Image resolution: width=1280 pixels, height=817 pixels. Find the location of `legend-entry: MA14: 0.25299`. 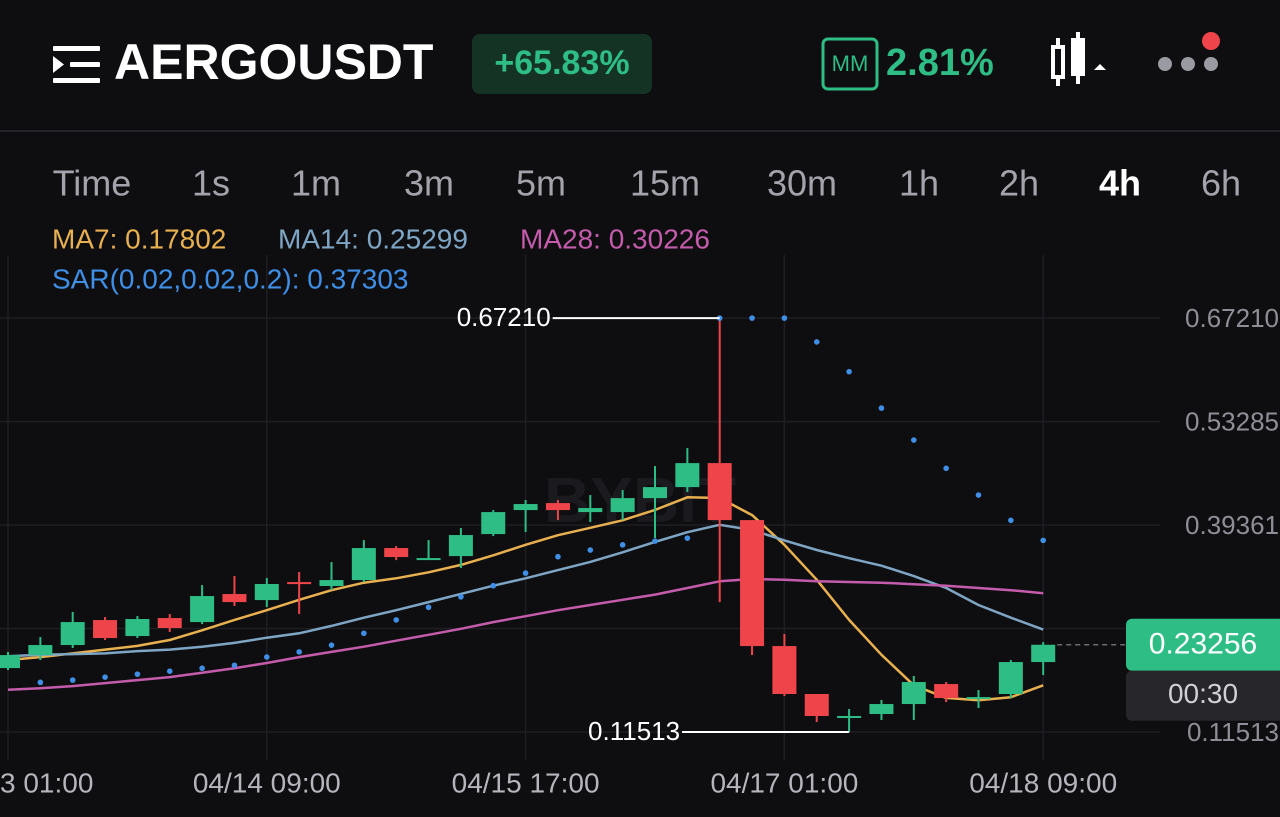

legend-entry: MA14: 0.25299 is located at coordinates (373, 238).